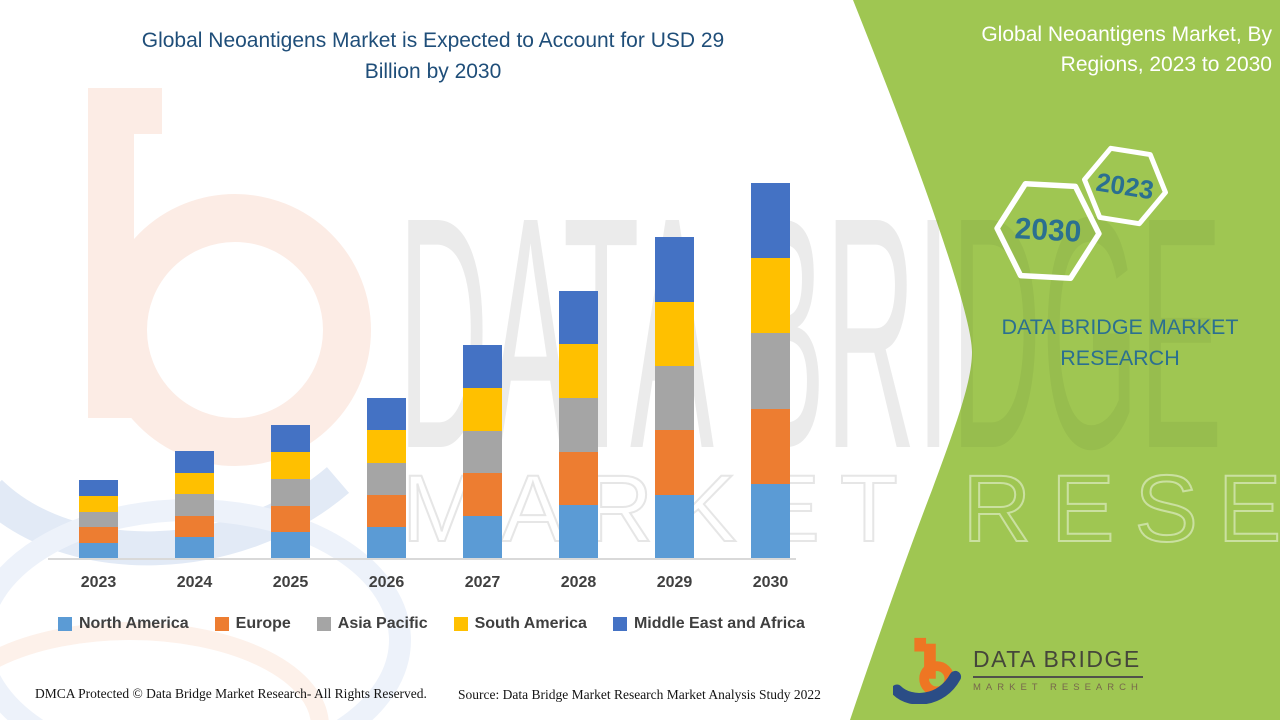  What do you see at coordinates (482, 366) in the screenshot?
I see `bar-2027-segment-middle-east-and-africa` at bounding box center [482, 366].